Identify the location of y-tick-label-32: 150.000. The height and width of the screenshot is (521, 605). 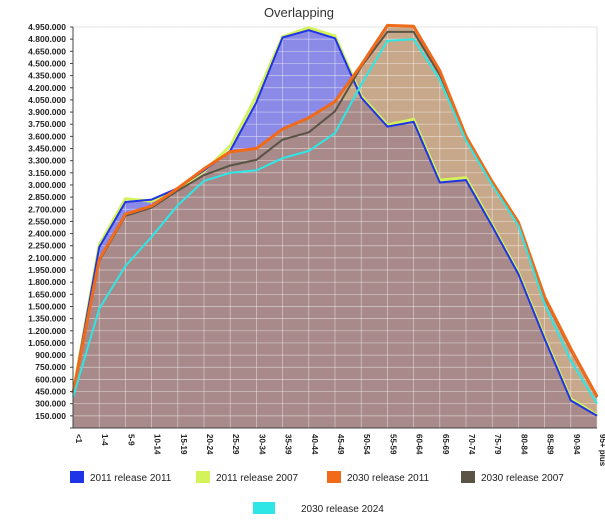
(50, 416).